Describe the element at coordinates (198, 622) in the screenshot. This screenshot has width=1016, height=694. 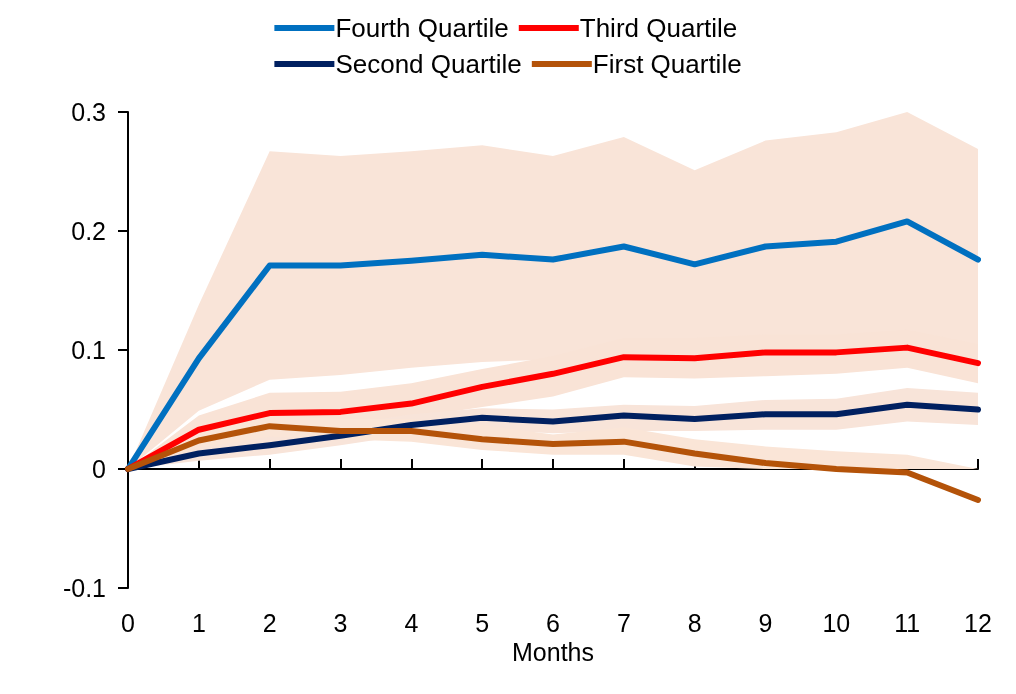
I see `x-tick-label: 1` at that location.